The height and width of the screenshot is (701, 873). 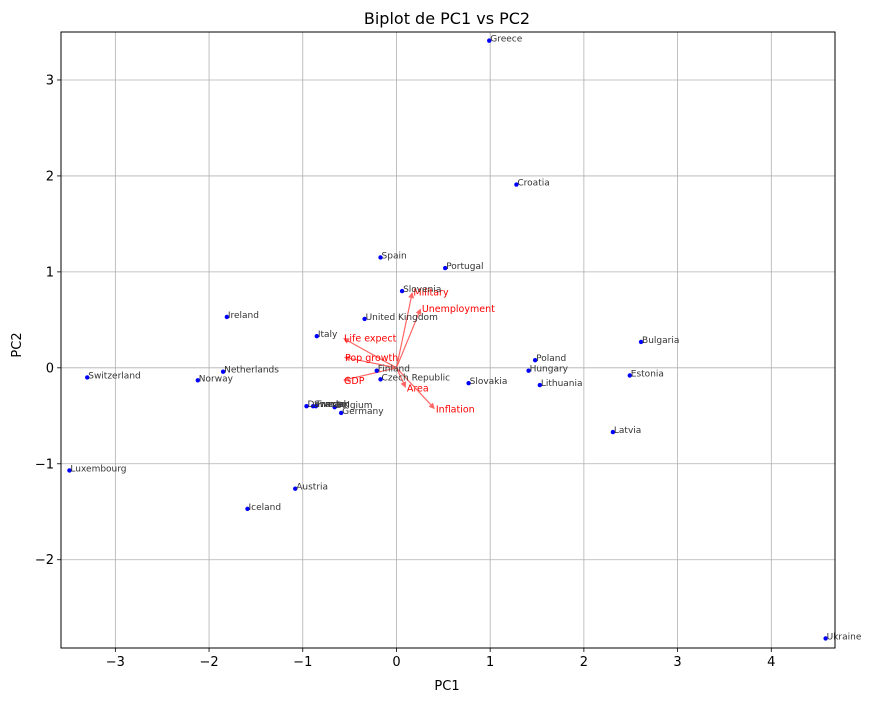 I want to click on x-tick-label: 4, so click(x=771, y=662).